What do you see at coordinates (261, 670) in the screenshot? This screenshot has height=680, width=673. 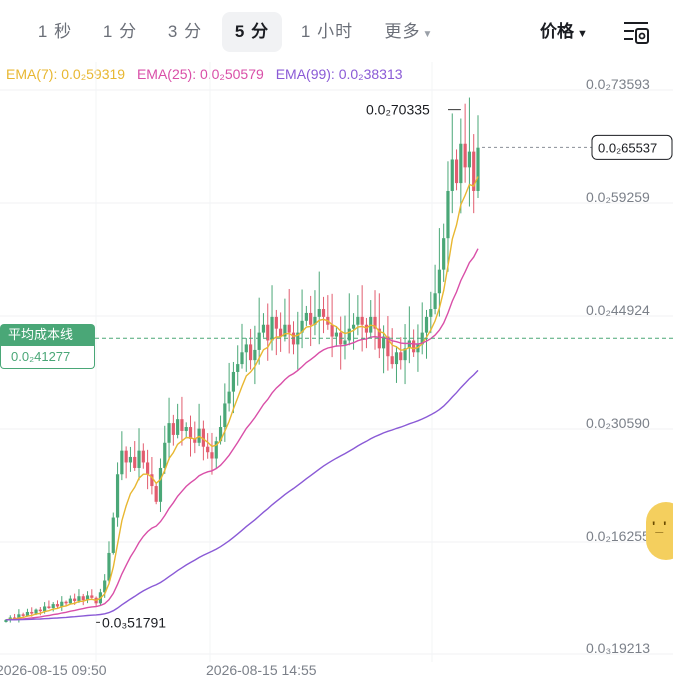 I see `x-axis-label: 2026-08-15 14:55` at bounding box center [261, 670].